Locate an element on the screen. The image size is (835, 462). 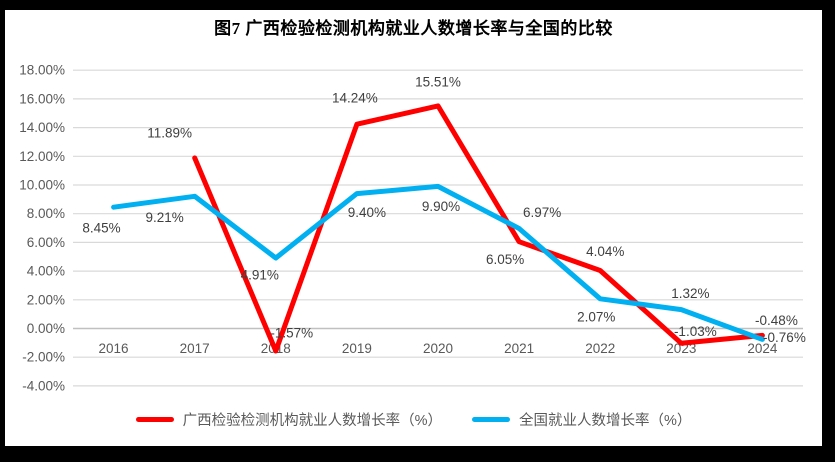
y-tick-label: 12.00% is located at coordinates (42, 156).